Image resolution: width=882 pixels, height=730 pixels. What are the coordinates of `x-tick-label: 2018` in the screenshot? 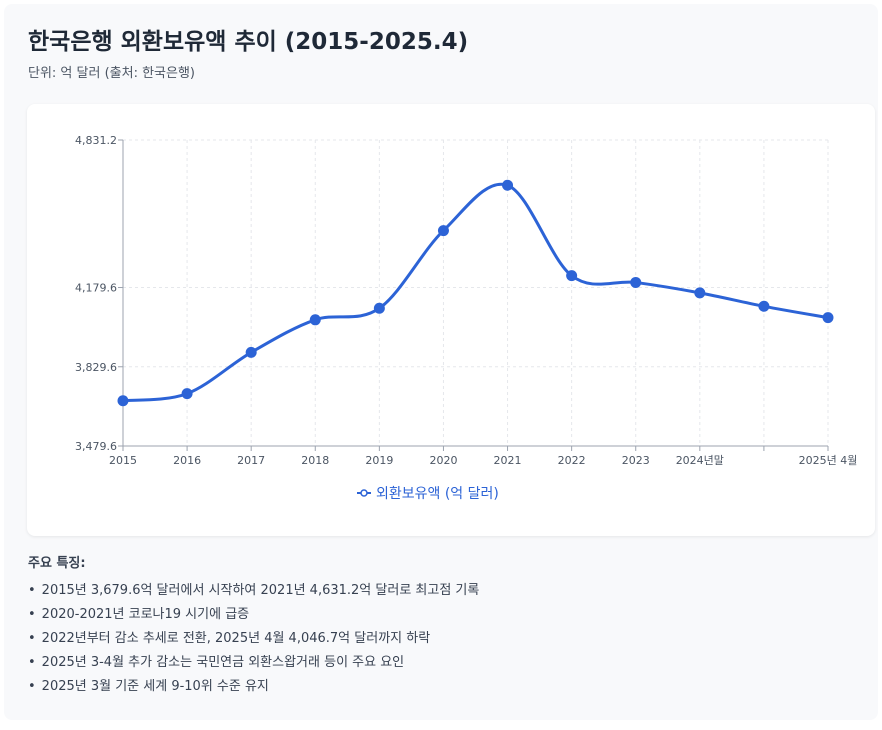 It's located at (315, 460).